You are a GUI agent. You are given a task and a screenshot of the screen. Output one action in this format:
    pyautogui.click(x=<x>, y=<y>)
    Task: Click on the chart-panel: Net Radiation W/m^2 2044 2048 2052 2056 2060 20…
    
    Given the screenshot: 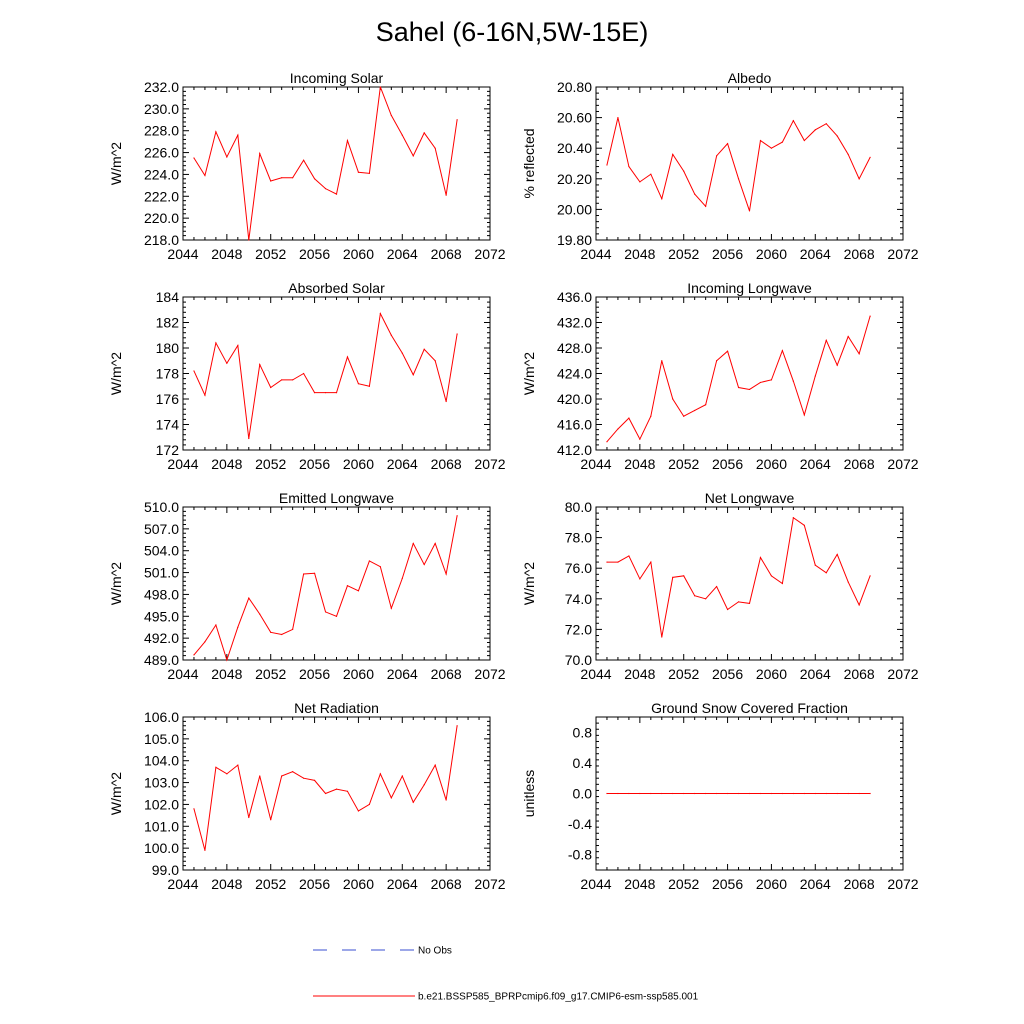 What is the action you would take?
    pyautogui.click(x=307, y=796)
    